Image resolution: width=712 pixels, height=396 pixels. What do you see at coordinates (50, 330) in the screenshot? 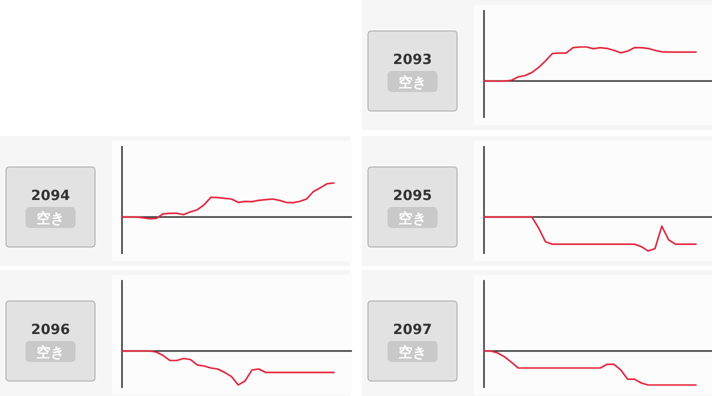
I see `chart-title: 2096` at bounding box center [50, 330].